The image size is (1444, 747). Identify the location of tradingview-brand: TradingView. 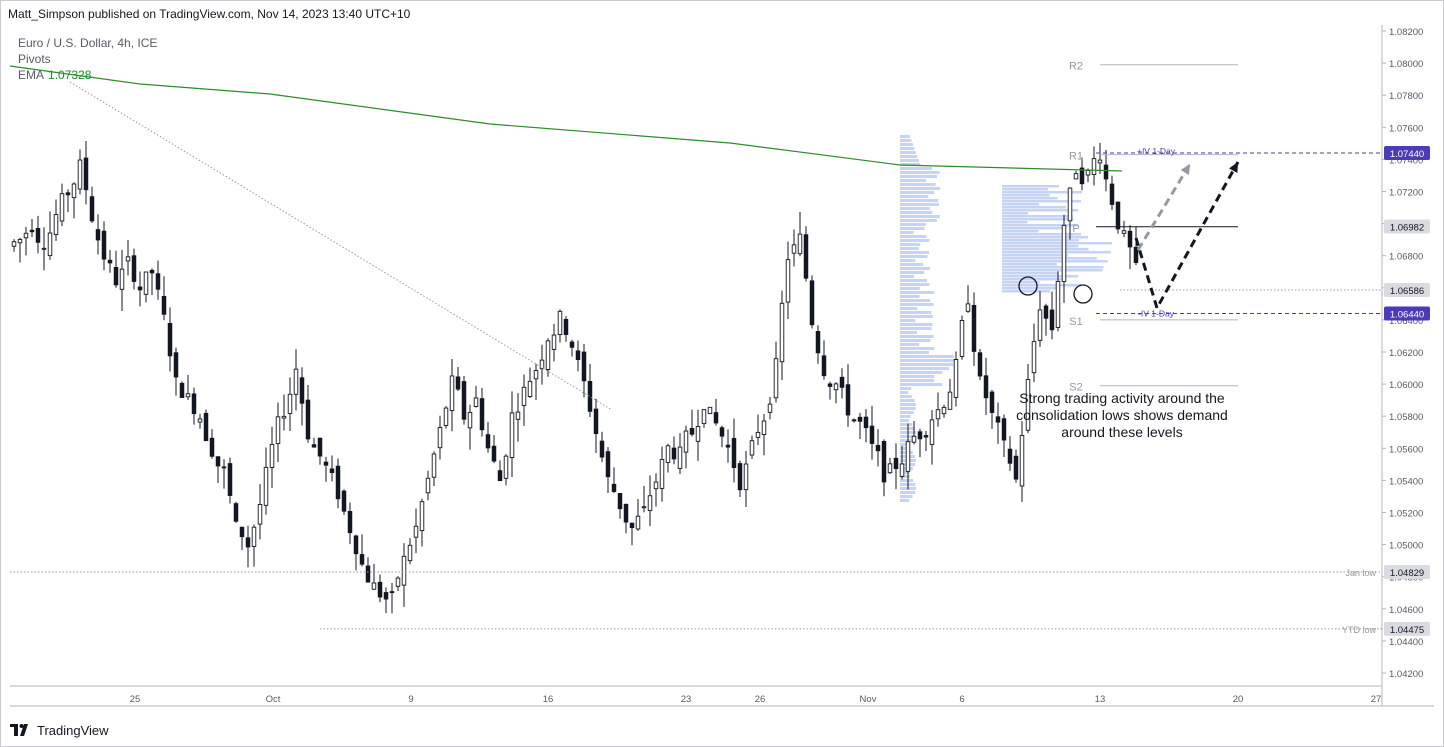
(73, 730).